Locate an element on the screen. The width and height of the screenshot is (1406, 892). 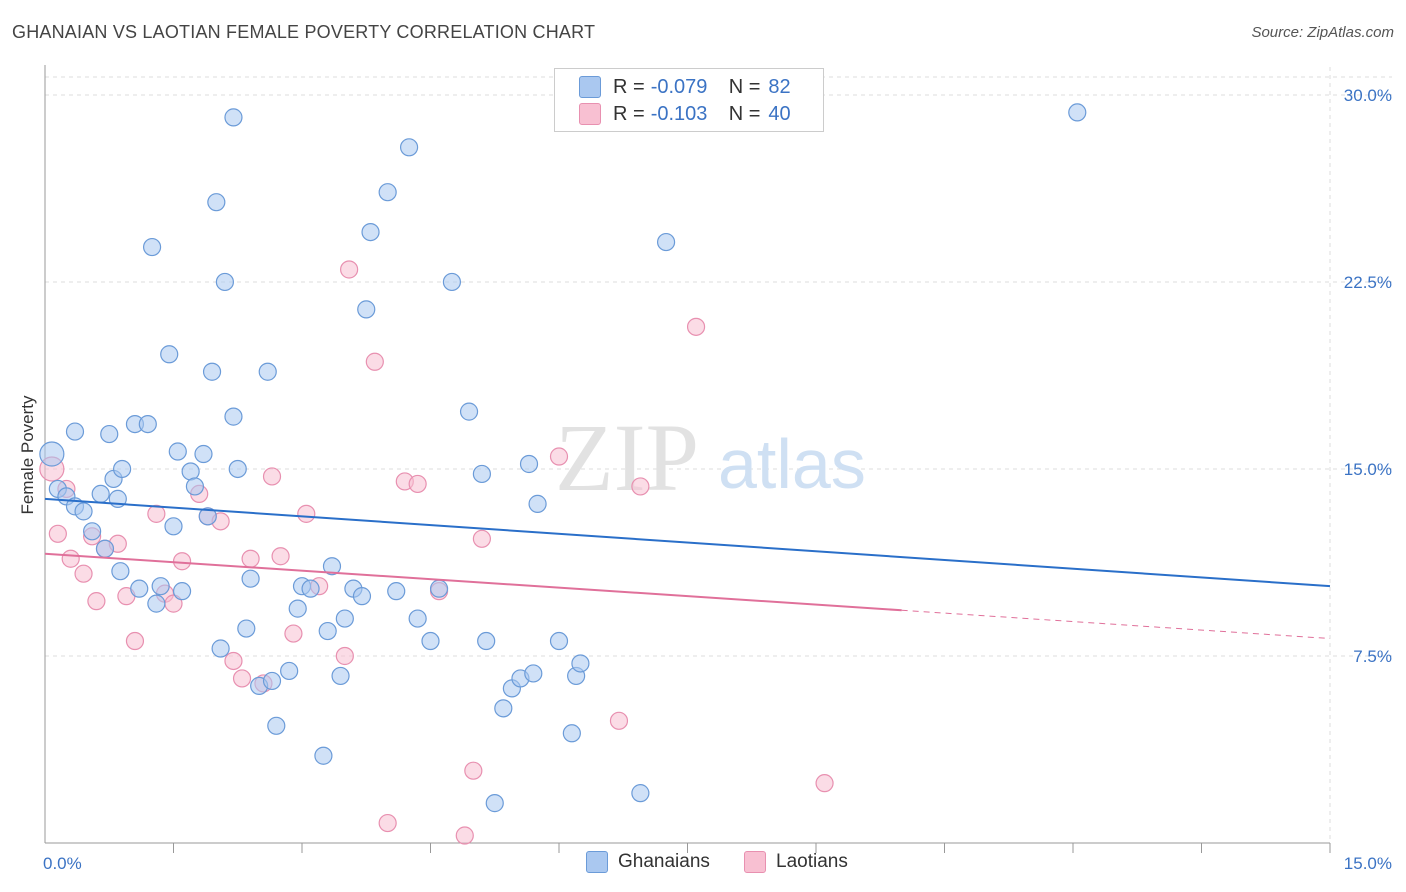
trend-lines is located at coordinates (687, 568).